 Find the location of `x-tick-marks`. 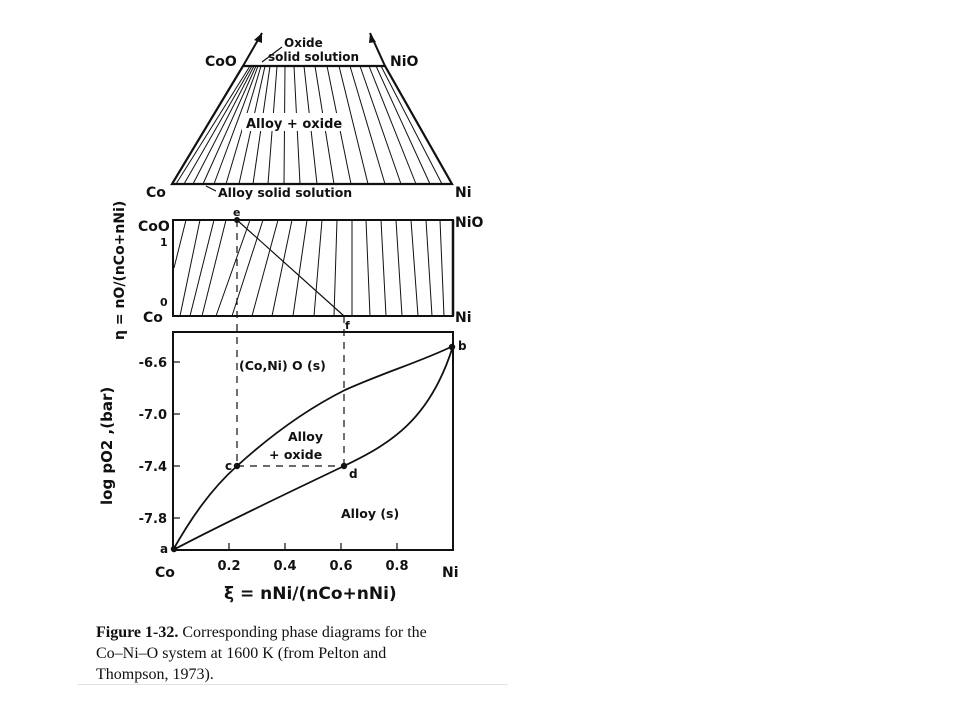

x-tick-marks is located at coordinates (313, 546).